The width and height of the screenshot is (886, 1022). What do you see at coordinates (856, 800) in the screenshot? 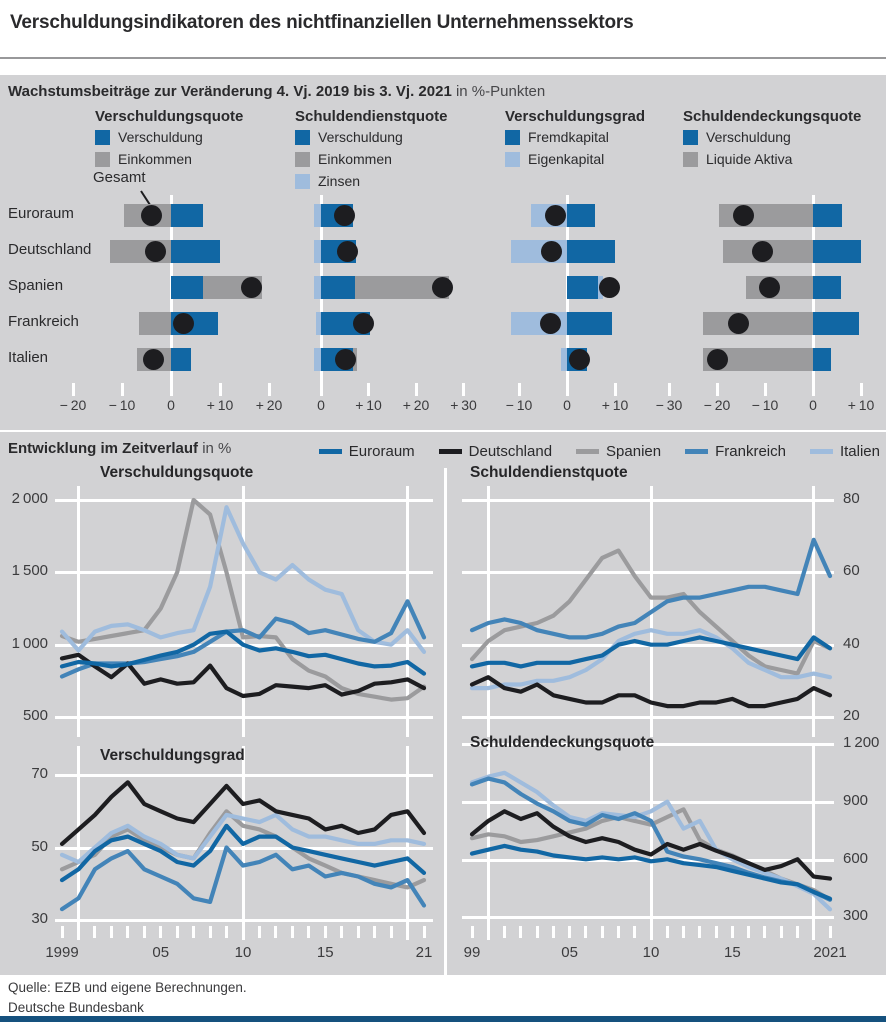
I see `y-axis-label: 900` at bounding box center [856, 800].